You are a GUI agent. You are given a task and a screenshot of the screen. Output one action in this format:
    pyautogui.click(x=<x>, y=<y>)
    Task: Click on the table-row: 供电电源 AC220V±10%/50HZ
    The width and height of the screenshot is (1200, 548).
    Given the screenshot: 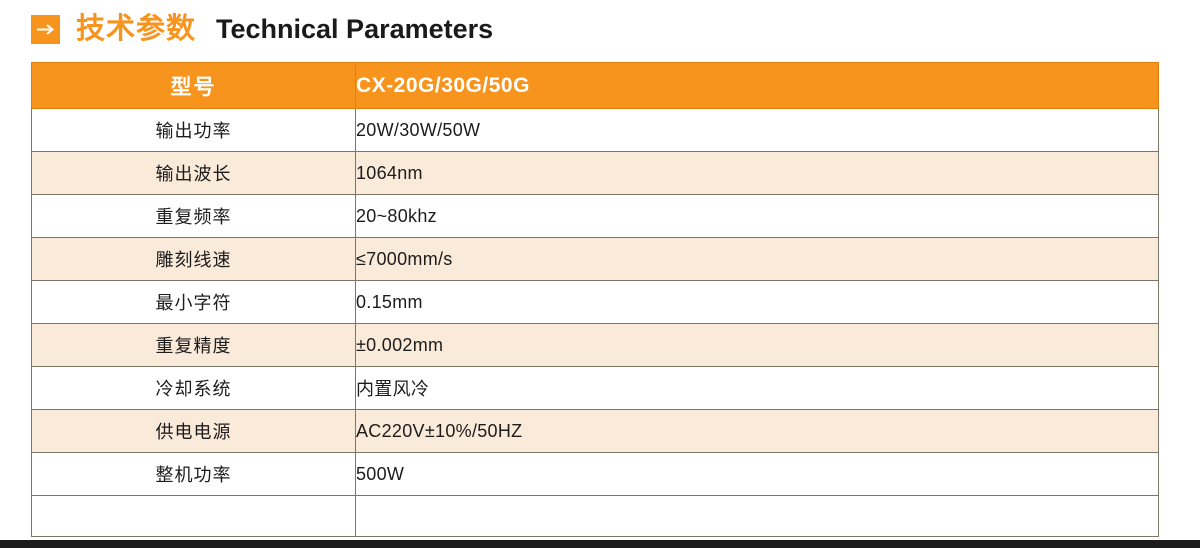 What is the action you would take?
    pyautogui.click(x=595, y=431)
    